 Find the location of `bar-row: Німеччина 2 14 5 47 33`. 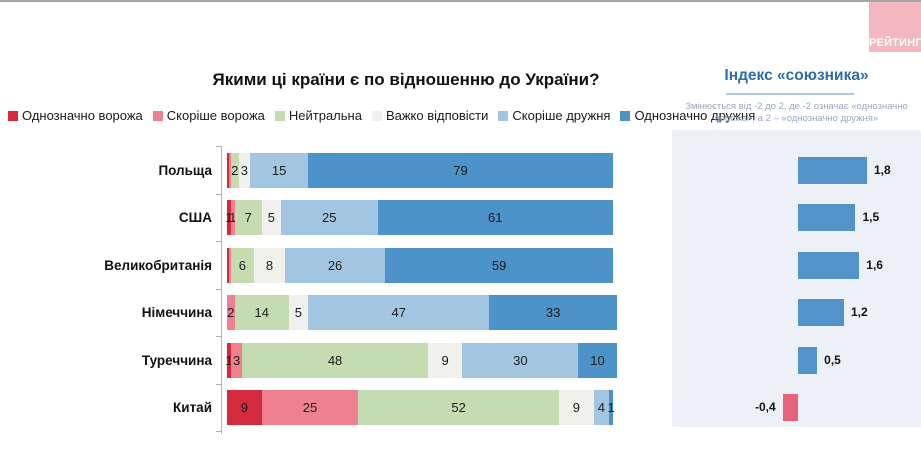

bar-row: Німеччина 2 14 5 47 33 is located at coordinates (460, 312).